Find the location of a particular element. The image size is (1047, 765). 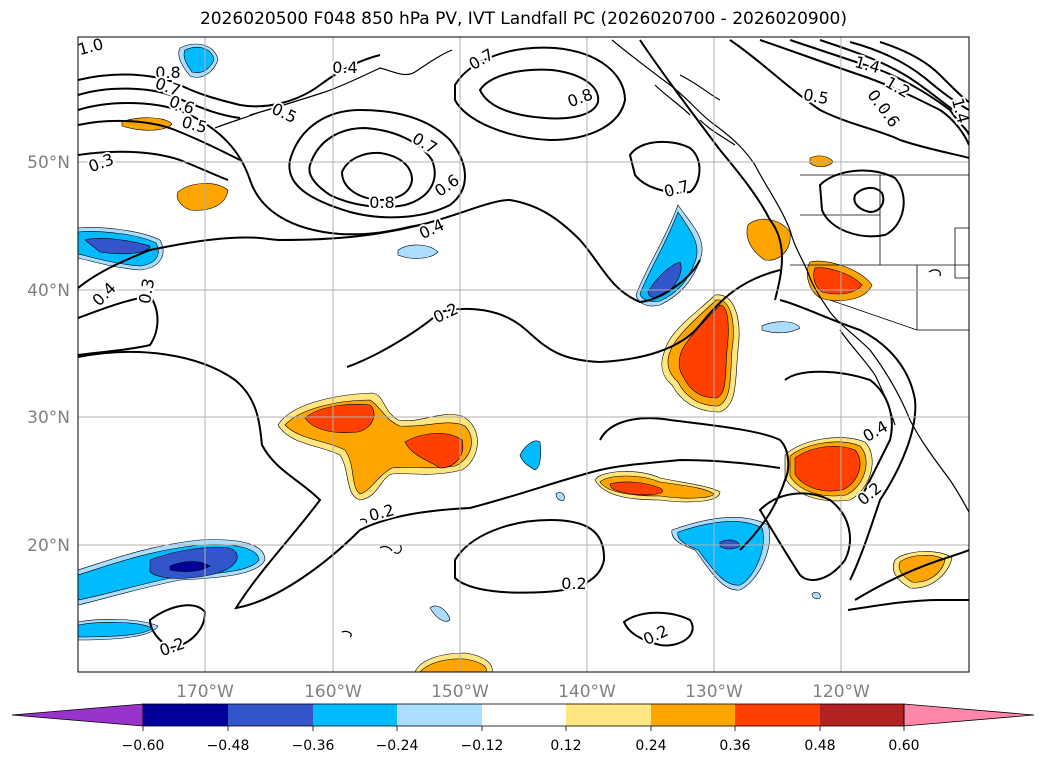

latitude-labels: 50°N 40°N 30°N 20°N is located at coordinates (48, 354).